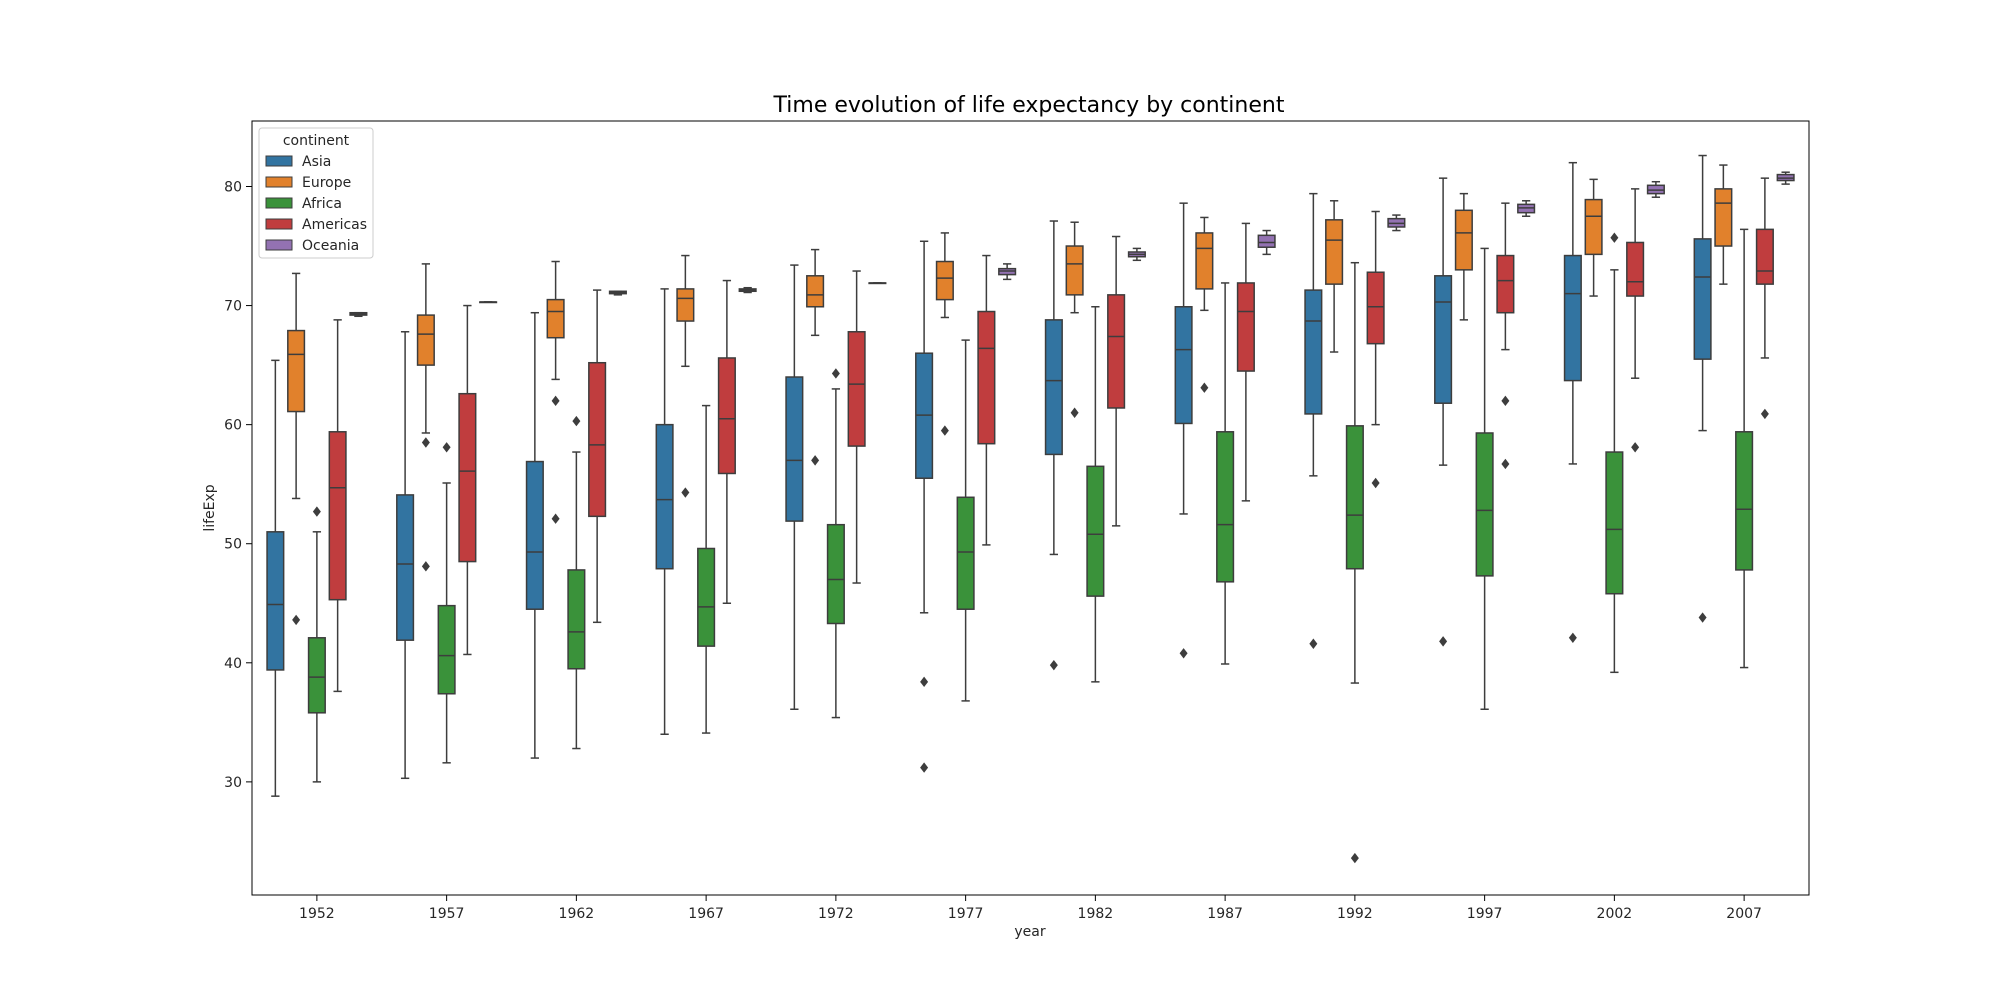  What do you see at coordinates (1355, 914) in the screenshot?
I see `x-tick-label: 1992` at bounding box center [1355, 914].